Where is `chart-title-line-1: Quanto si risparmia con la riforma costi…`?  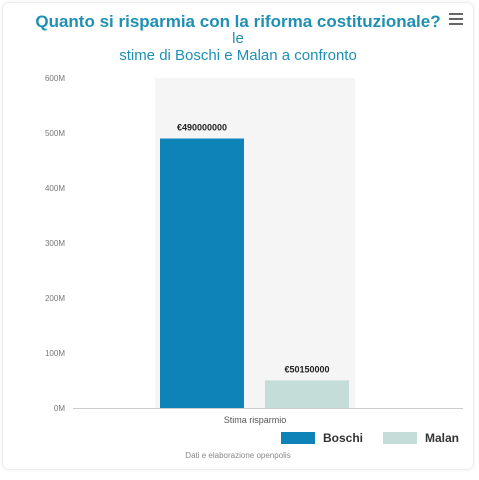
chart-title-line-1: Quanto si risparmia con la riforma costi… is located at coordinates (238, 21).